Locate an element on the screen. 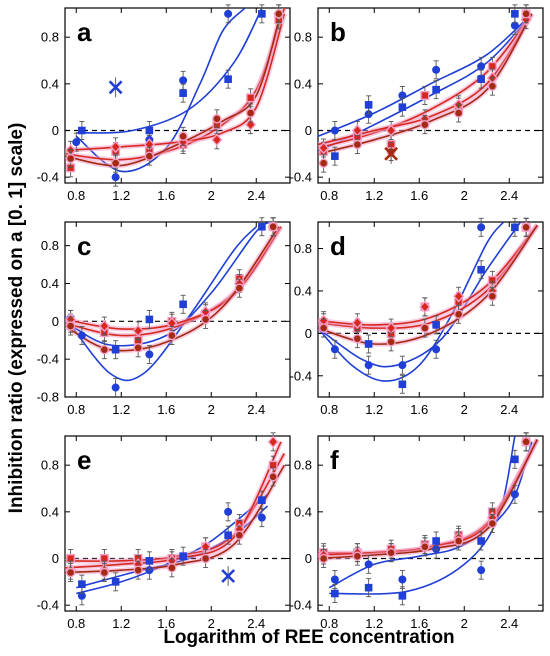 The width and height of the screenshot is (550, 656). panel-label: f is located at coordinates (334, 460).